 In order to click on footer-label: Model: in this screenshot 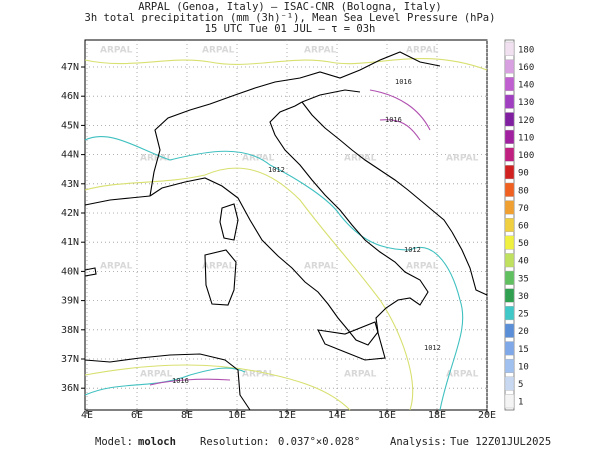, I will do `click(114, 442)`.